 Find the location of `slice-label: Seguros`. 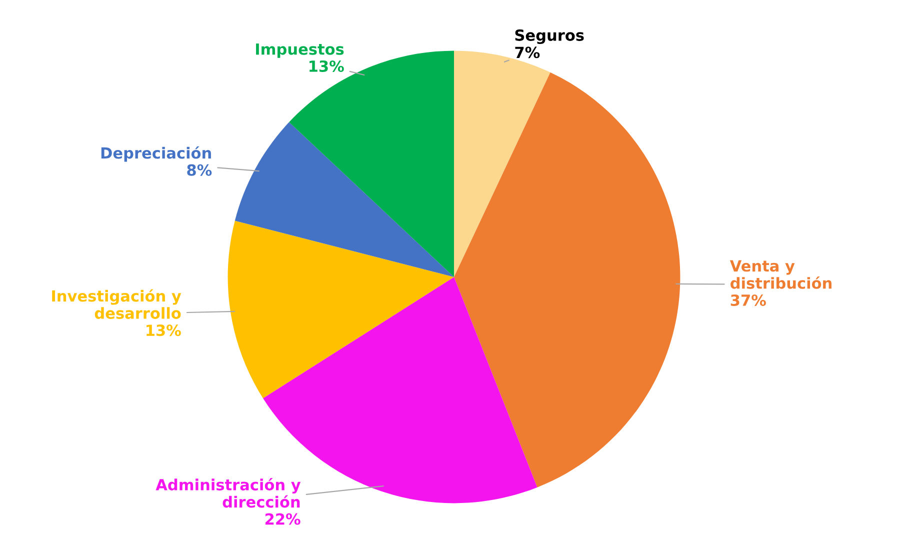

slice-label: Seguros is located at coordinates (549, 36).